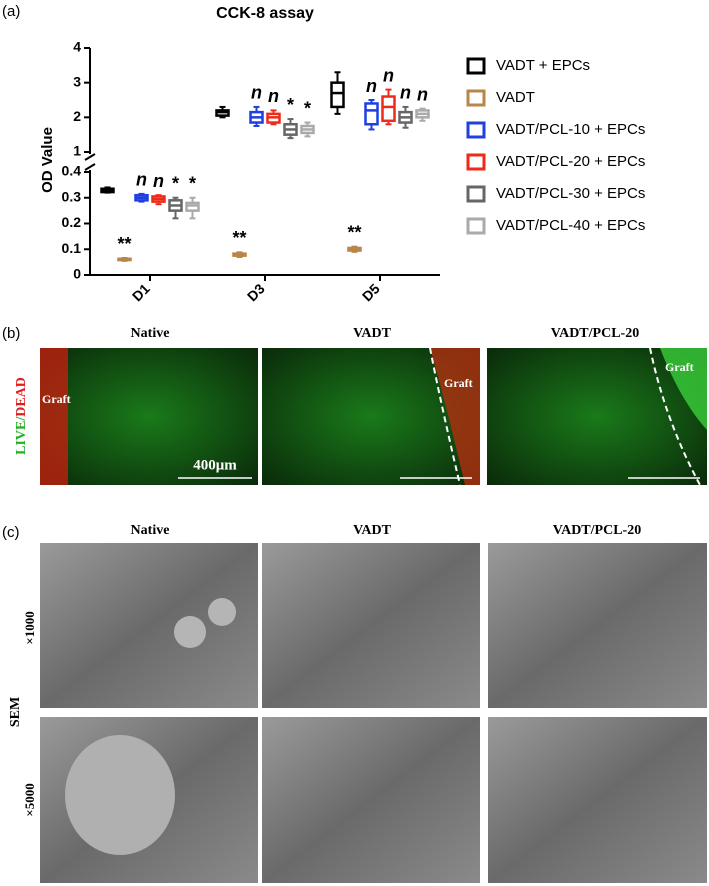 Image resolution: width=709 pixels, height=886 pixels. I want to click on legend-label: VADT/PCL-20 + EPCs, so click(570, 161).